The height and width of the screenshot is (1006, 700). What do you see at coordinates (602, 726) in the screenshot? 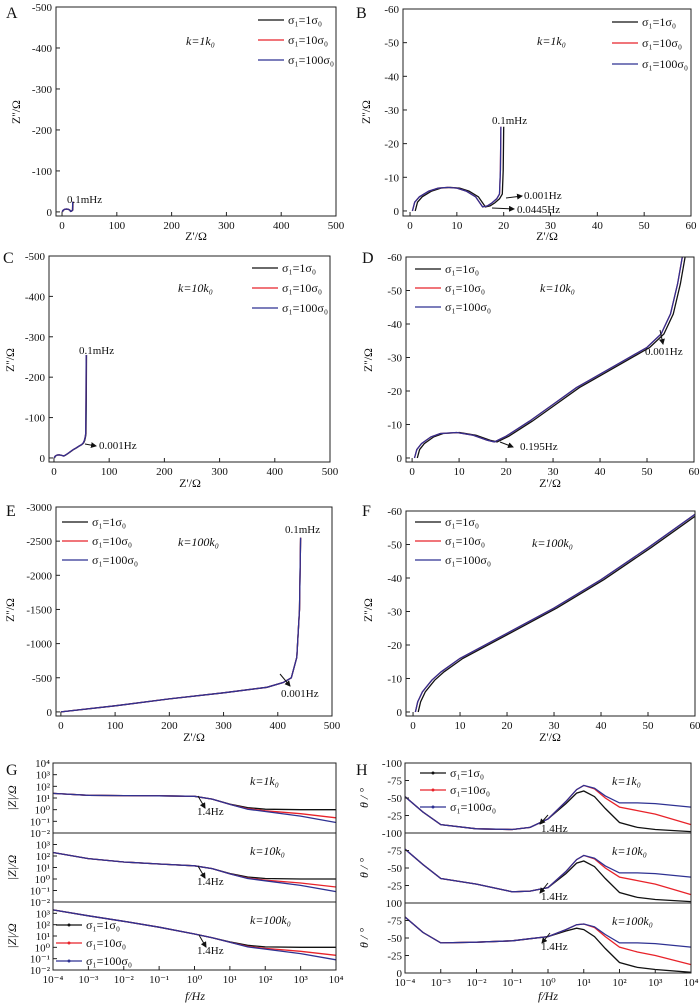
I see `x-tick-label: 40` at bounding box center [602, 726].